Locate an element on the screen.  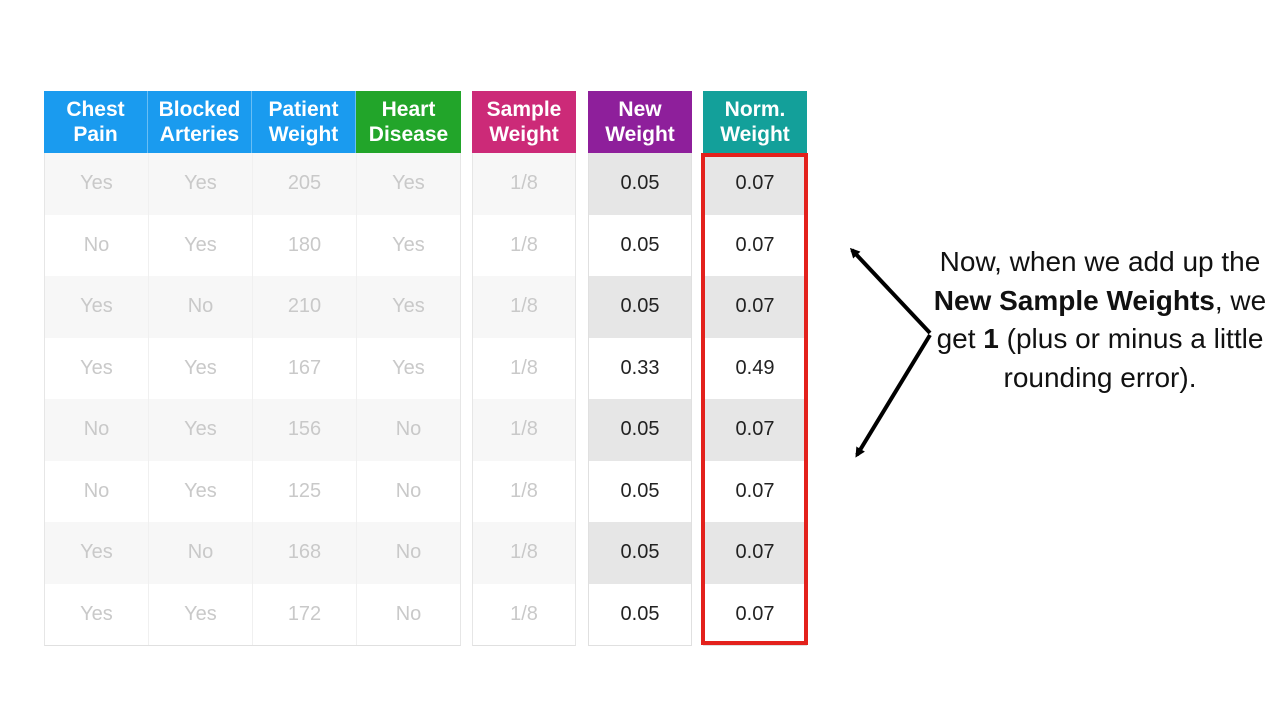
features-row: No Yes 180 Yes is located at coordinates (252, 245).